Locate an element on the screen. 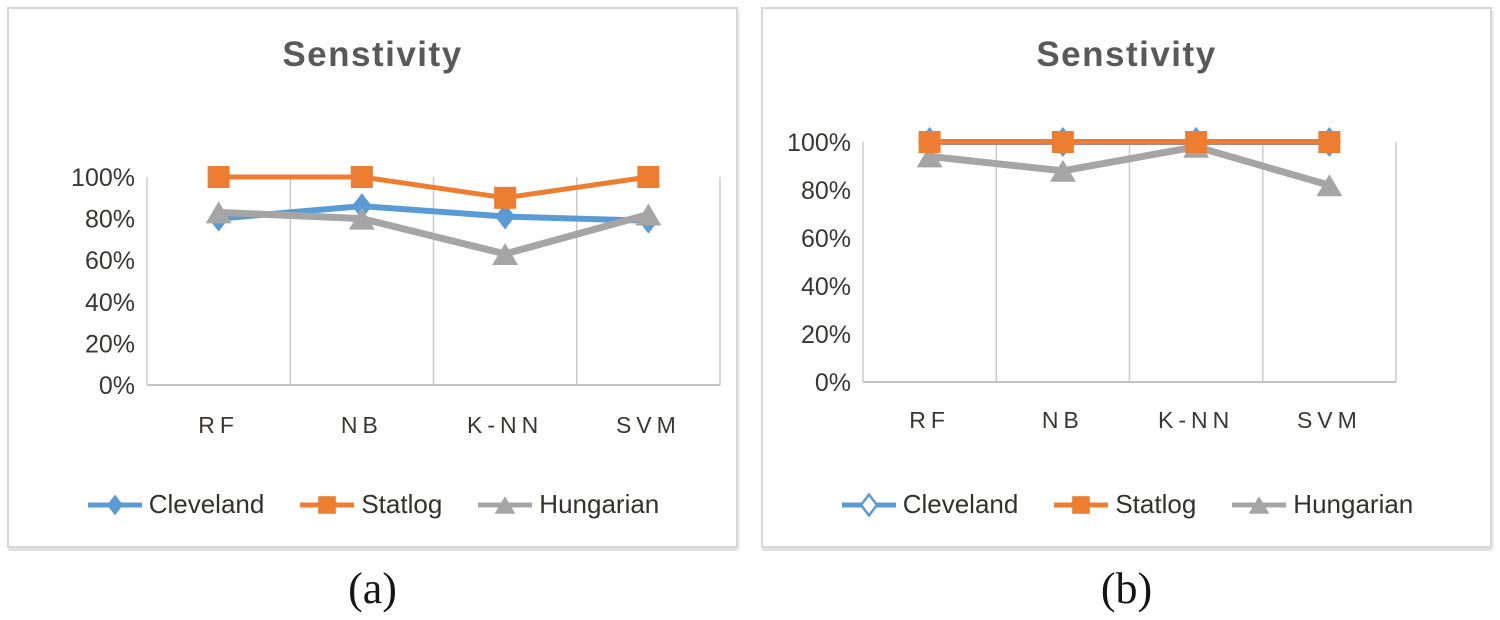  series-line-statlog is located at coordinates (433, 187).